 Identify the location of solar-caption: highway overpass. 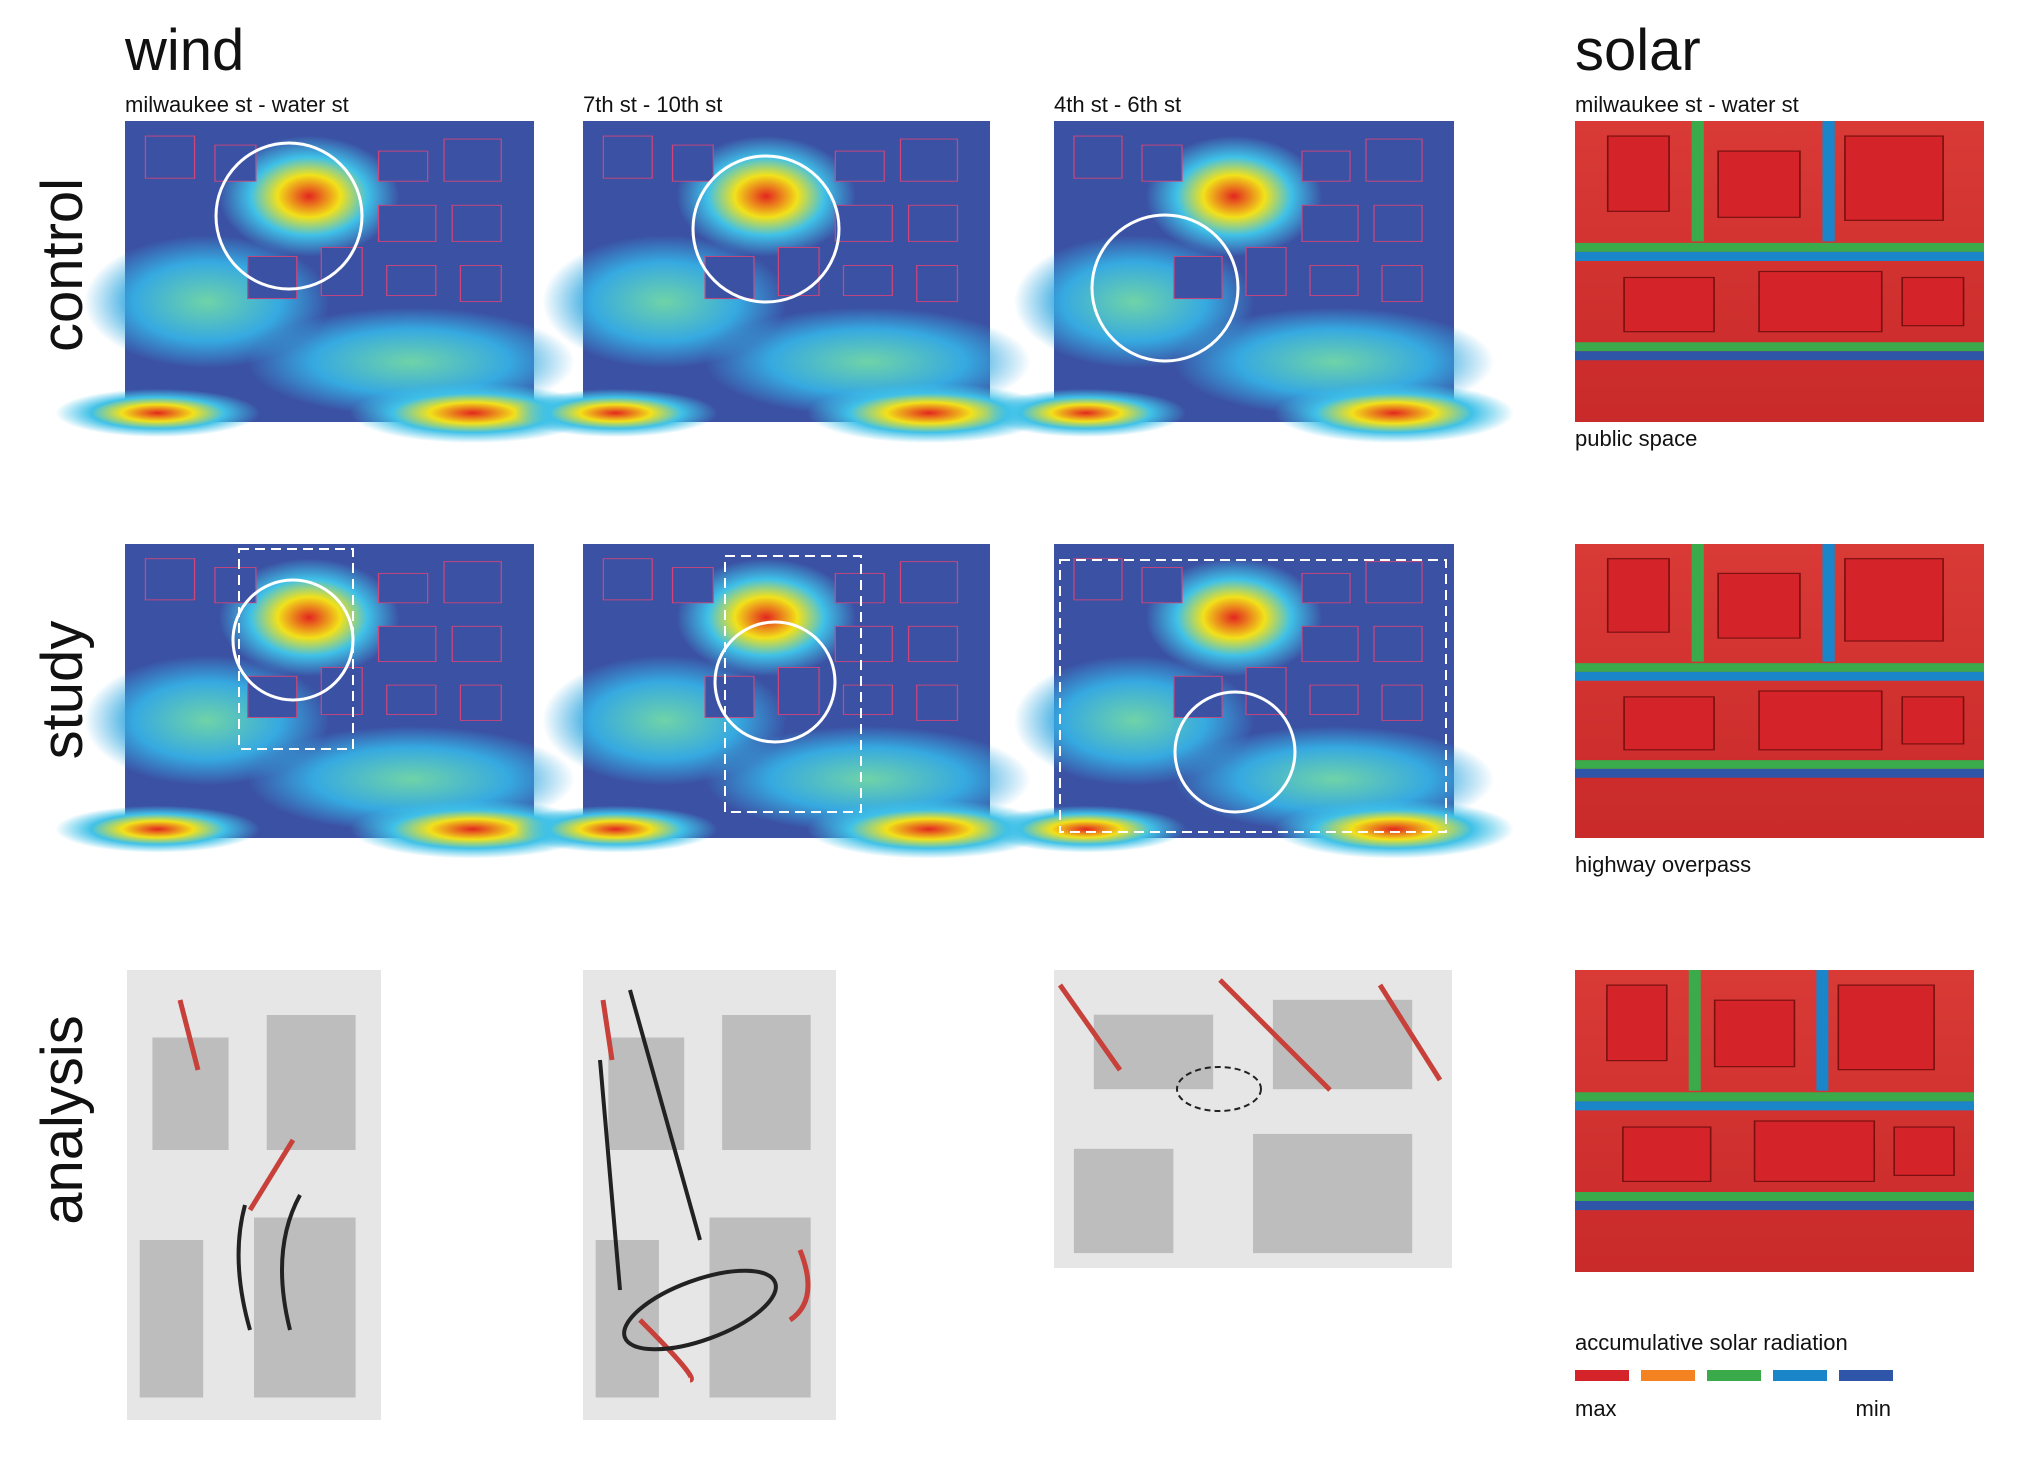
(1663, 864).